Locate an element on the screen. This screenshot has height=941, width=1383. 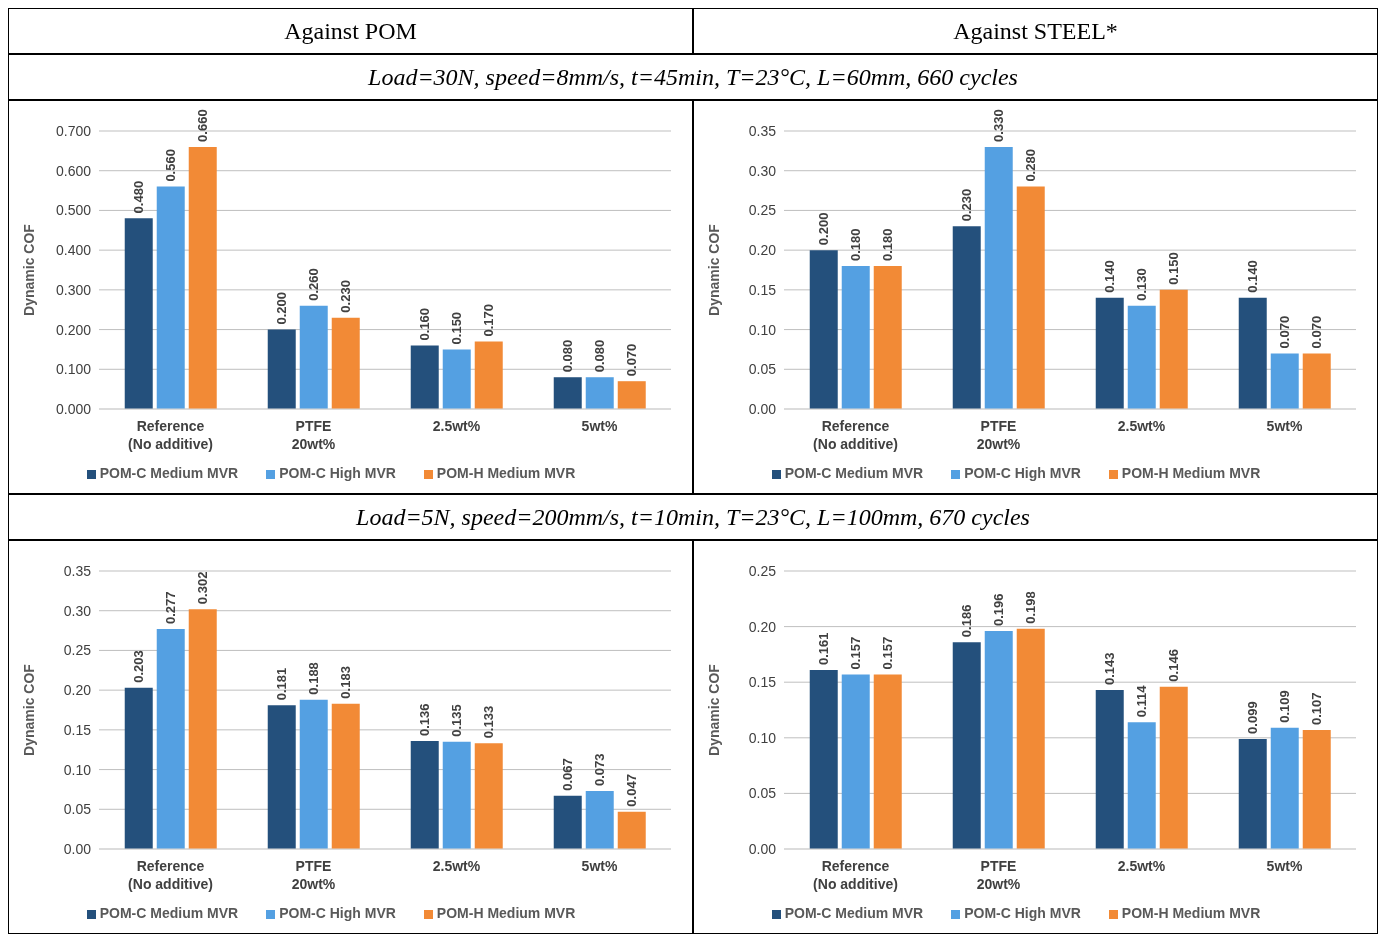
data-label: 0.277 is located at coordinates (171, 607).